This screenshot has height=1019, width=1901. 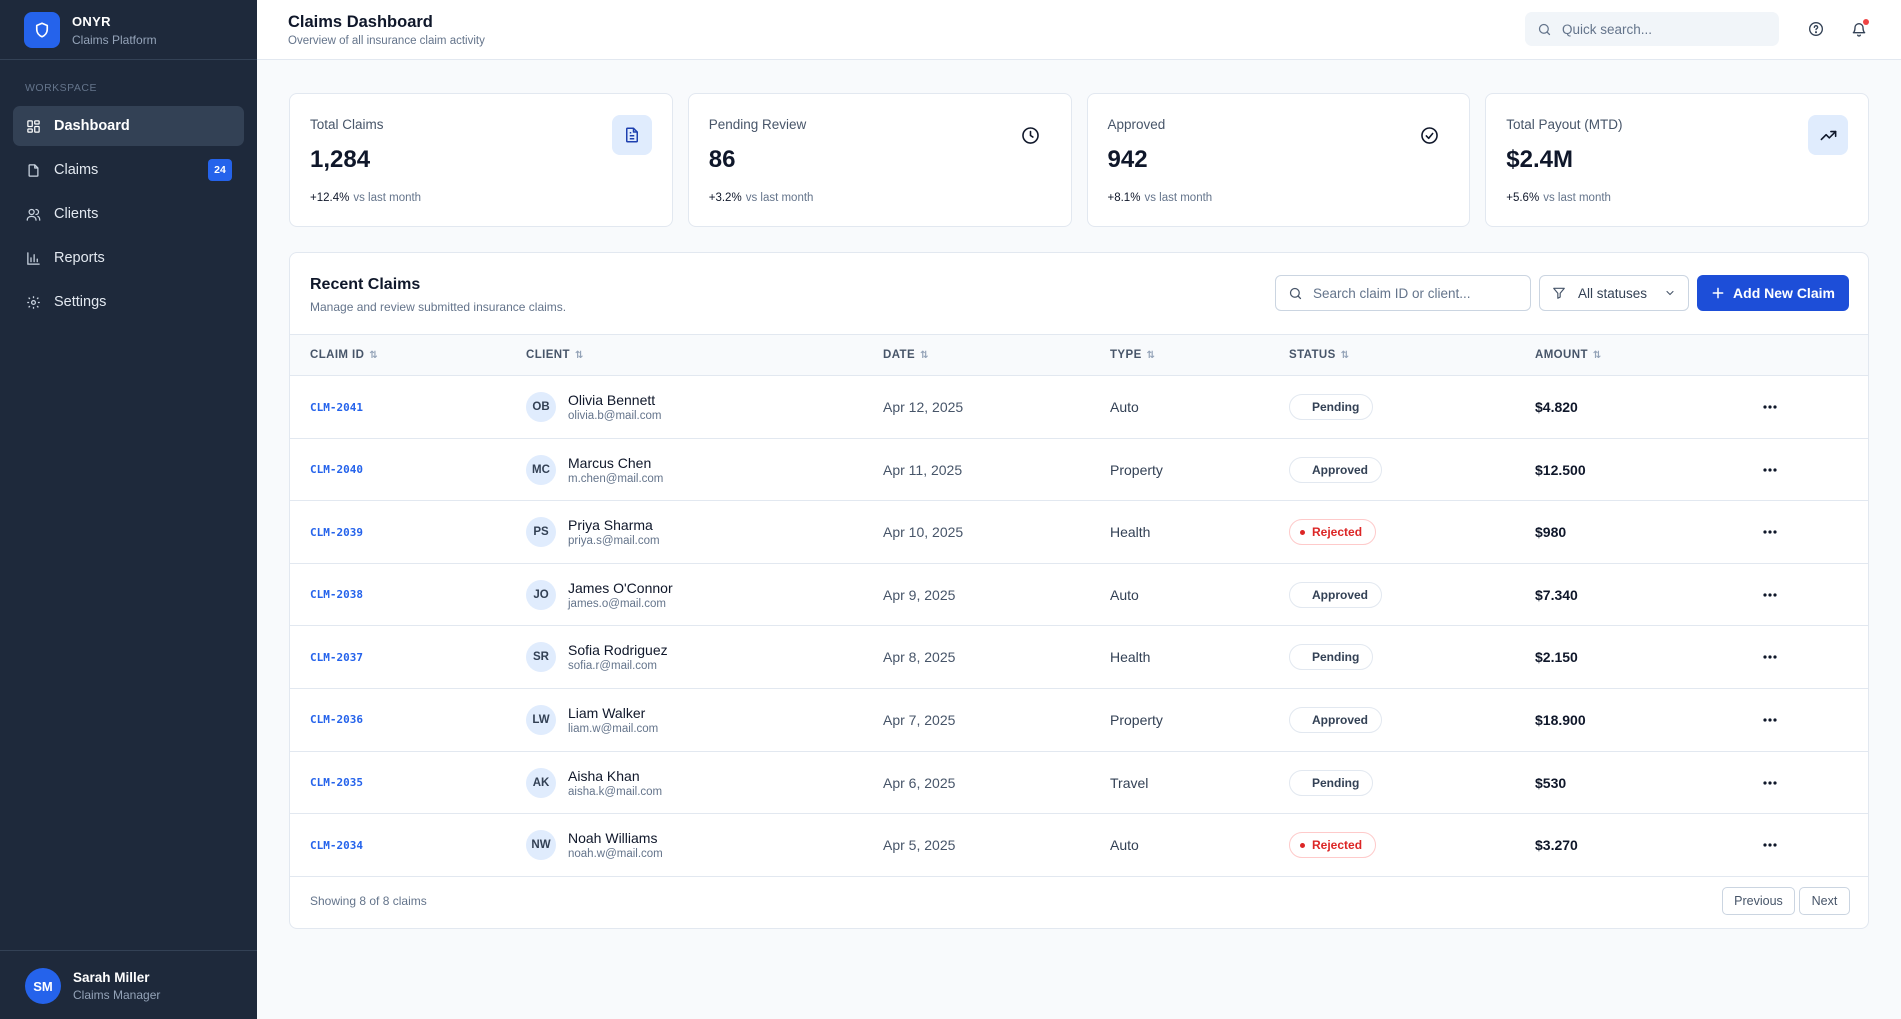 I want to click on column-label: CLAIM ID, so click(x=337, y=355).